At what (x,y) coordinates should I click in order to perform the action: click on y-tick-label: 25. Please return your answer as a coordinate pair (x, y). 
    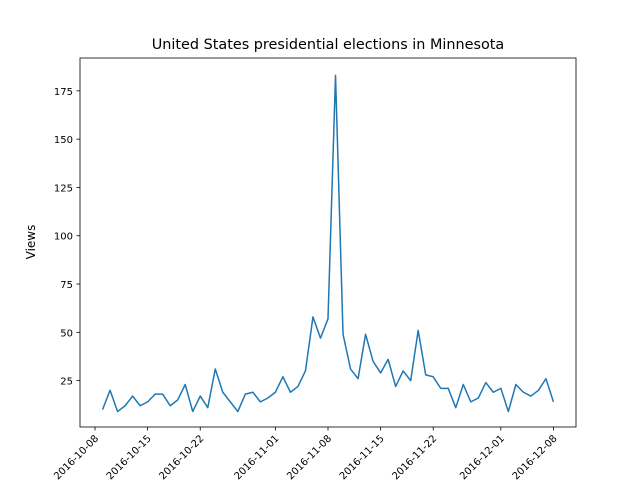
    Looking at the image, I should click on (66, 382).